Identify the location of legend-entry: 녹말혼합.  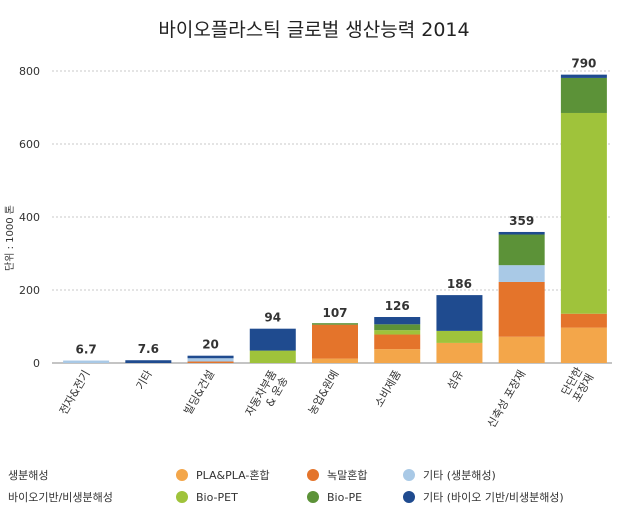
(347, 475).